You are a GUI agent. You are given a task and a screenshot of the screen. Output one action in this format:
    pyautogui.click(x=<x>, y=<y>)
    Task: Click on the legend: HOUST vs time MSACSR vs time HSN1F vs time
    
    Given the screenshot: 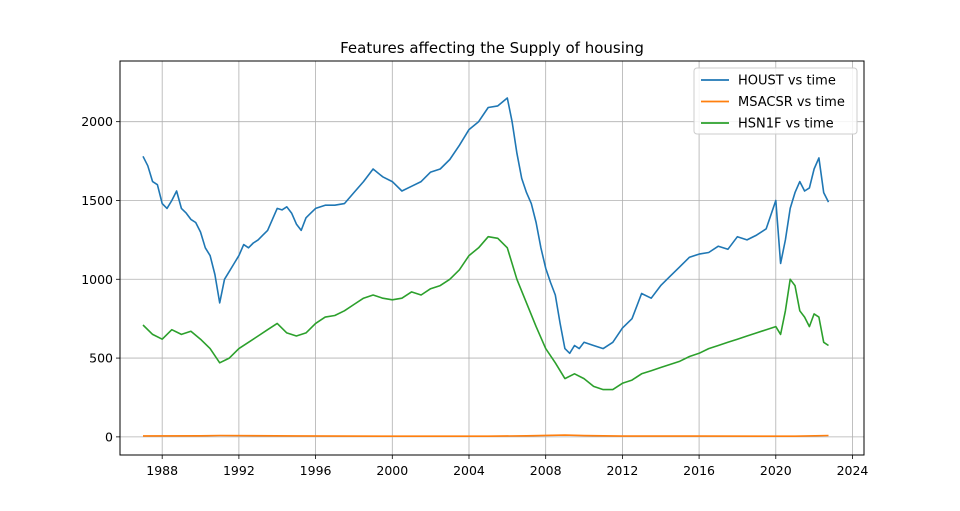 What is the action you would take?
    pyautogui.click(x=775, y=101)
    